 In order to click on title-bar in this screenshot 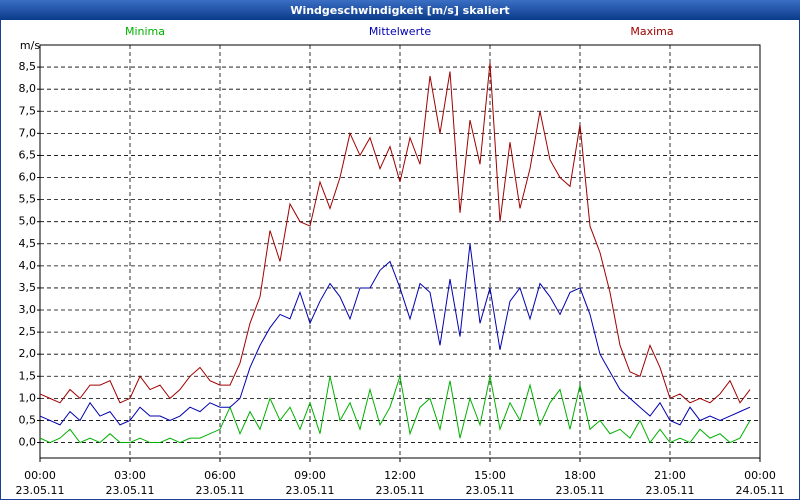, I will do `click(400, 10)`.